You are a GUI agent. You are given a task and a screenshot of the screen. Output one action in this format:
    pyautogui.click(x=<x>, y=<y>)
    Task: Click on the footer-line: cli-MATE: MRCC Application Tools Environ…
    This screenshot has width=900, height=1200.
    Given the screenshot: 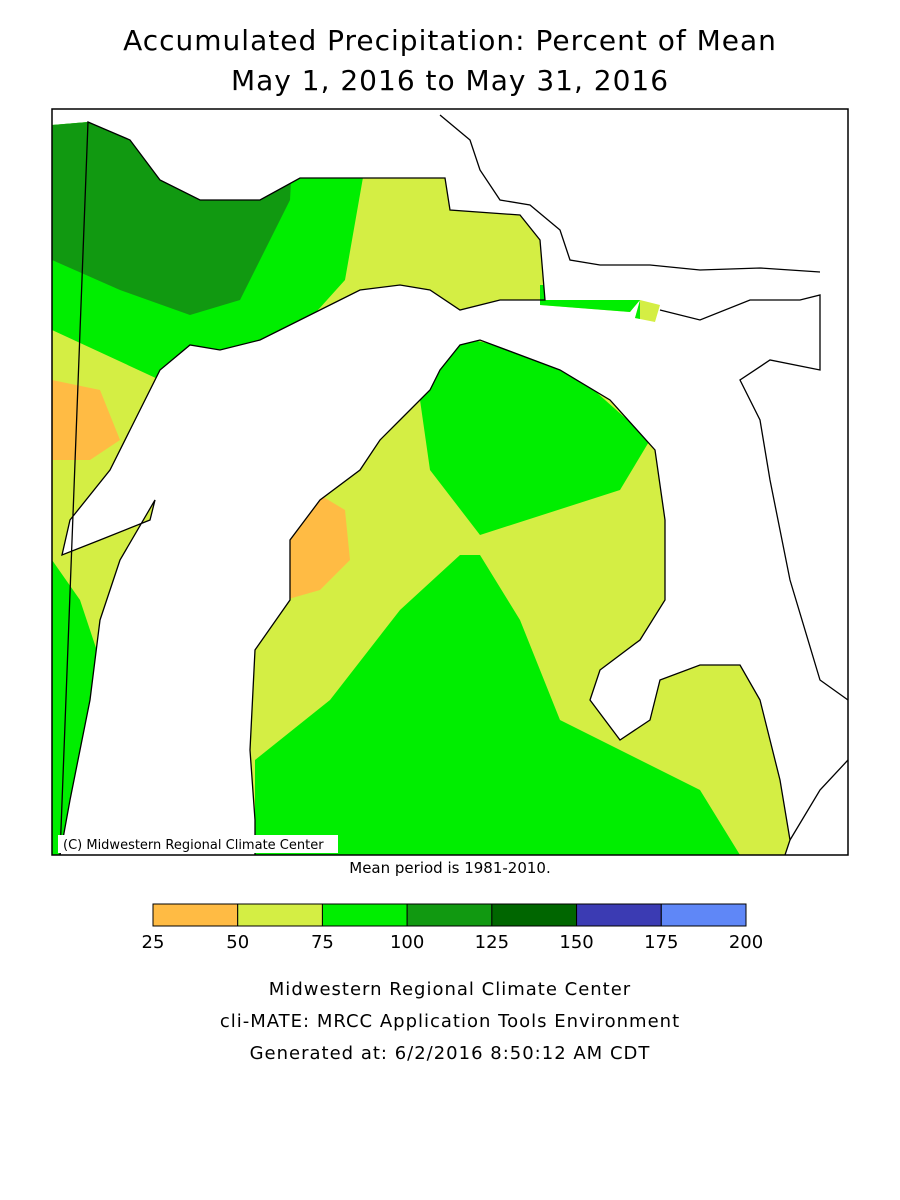 What is the action you would take?
    pyautogui.click(x=450, y=1021)
    